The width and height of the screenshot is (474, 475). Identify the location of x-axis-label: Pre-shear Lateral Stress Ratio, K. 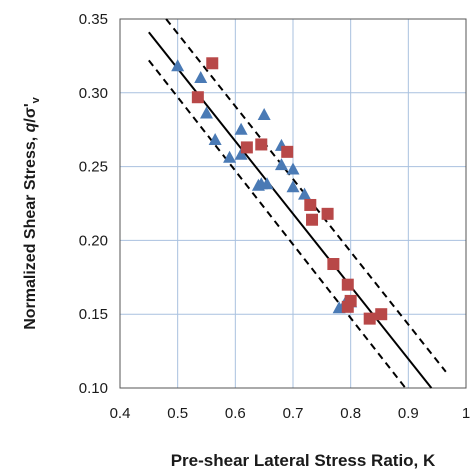
(303, 460).